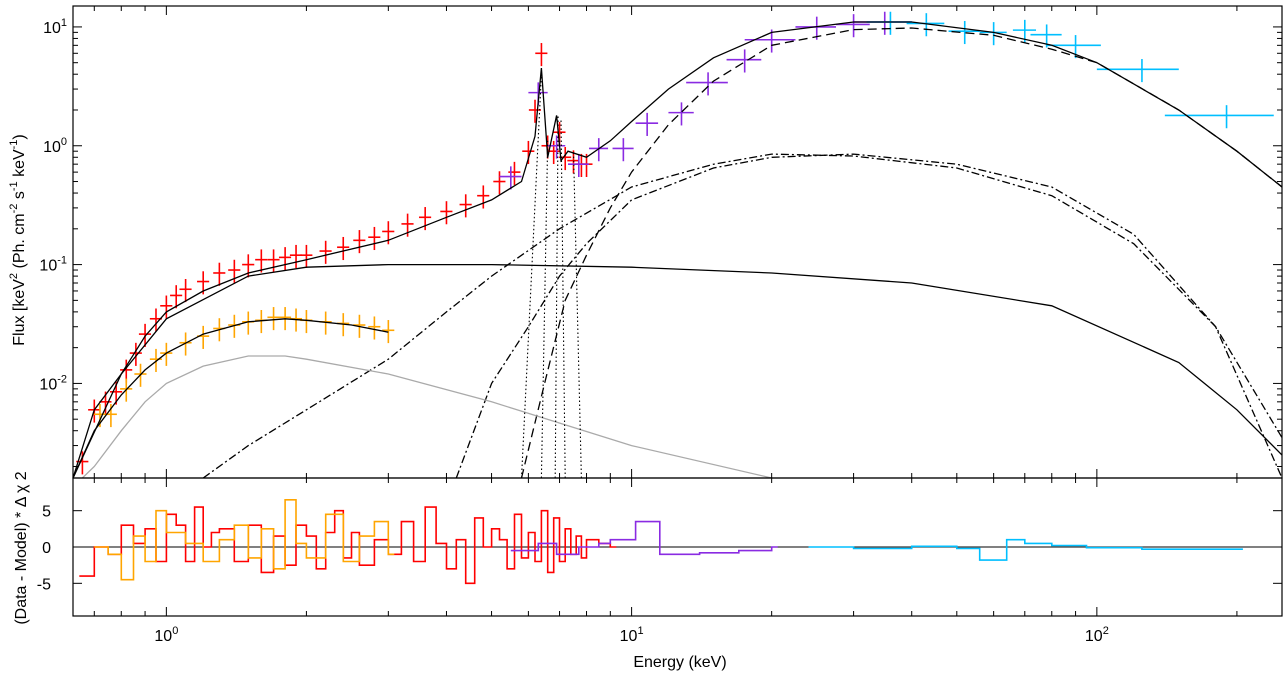 Image resolution: width=1287 pixels, height=673 pixels. I want to click on y-tick-label: 10¹, so click(55, 27).